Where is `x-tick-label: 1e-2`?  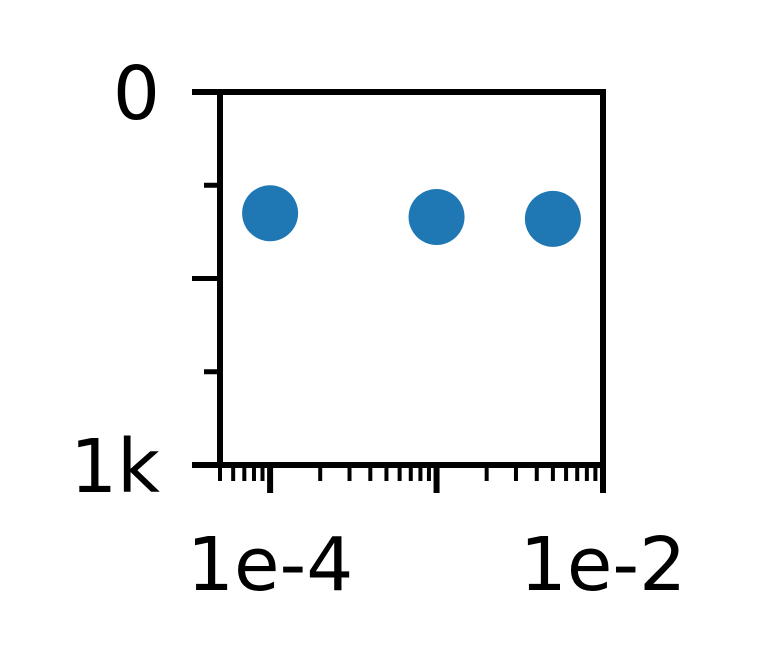
x-tick-label: 1e-2 is located at coordinates (603, 565).